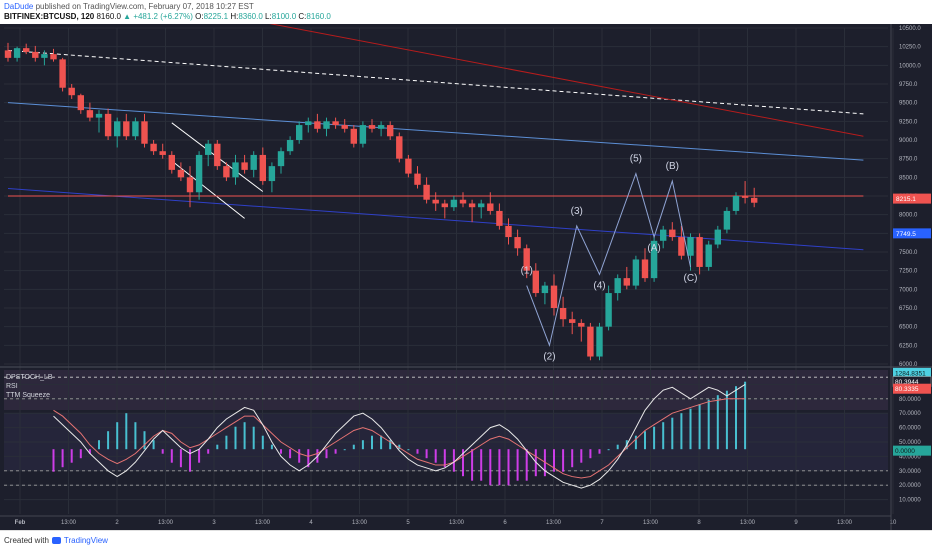 Image resolution: width=932 pixels, height=551 pixels. I want to click on time-tick-label: 7, so click(602, 523).